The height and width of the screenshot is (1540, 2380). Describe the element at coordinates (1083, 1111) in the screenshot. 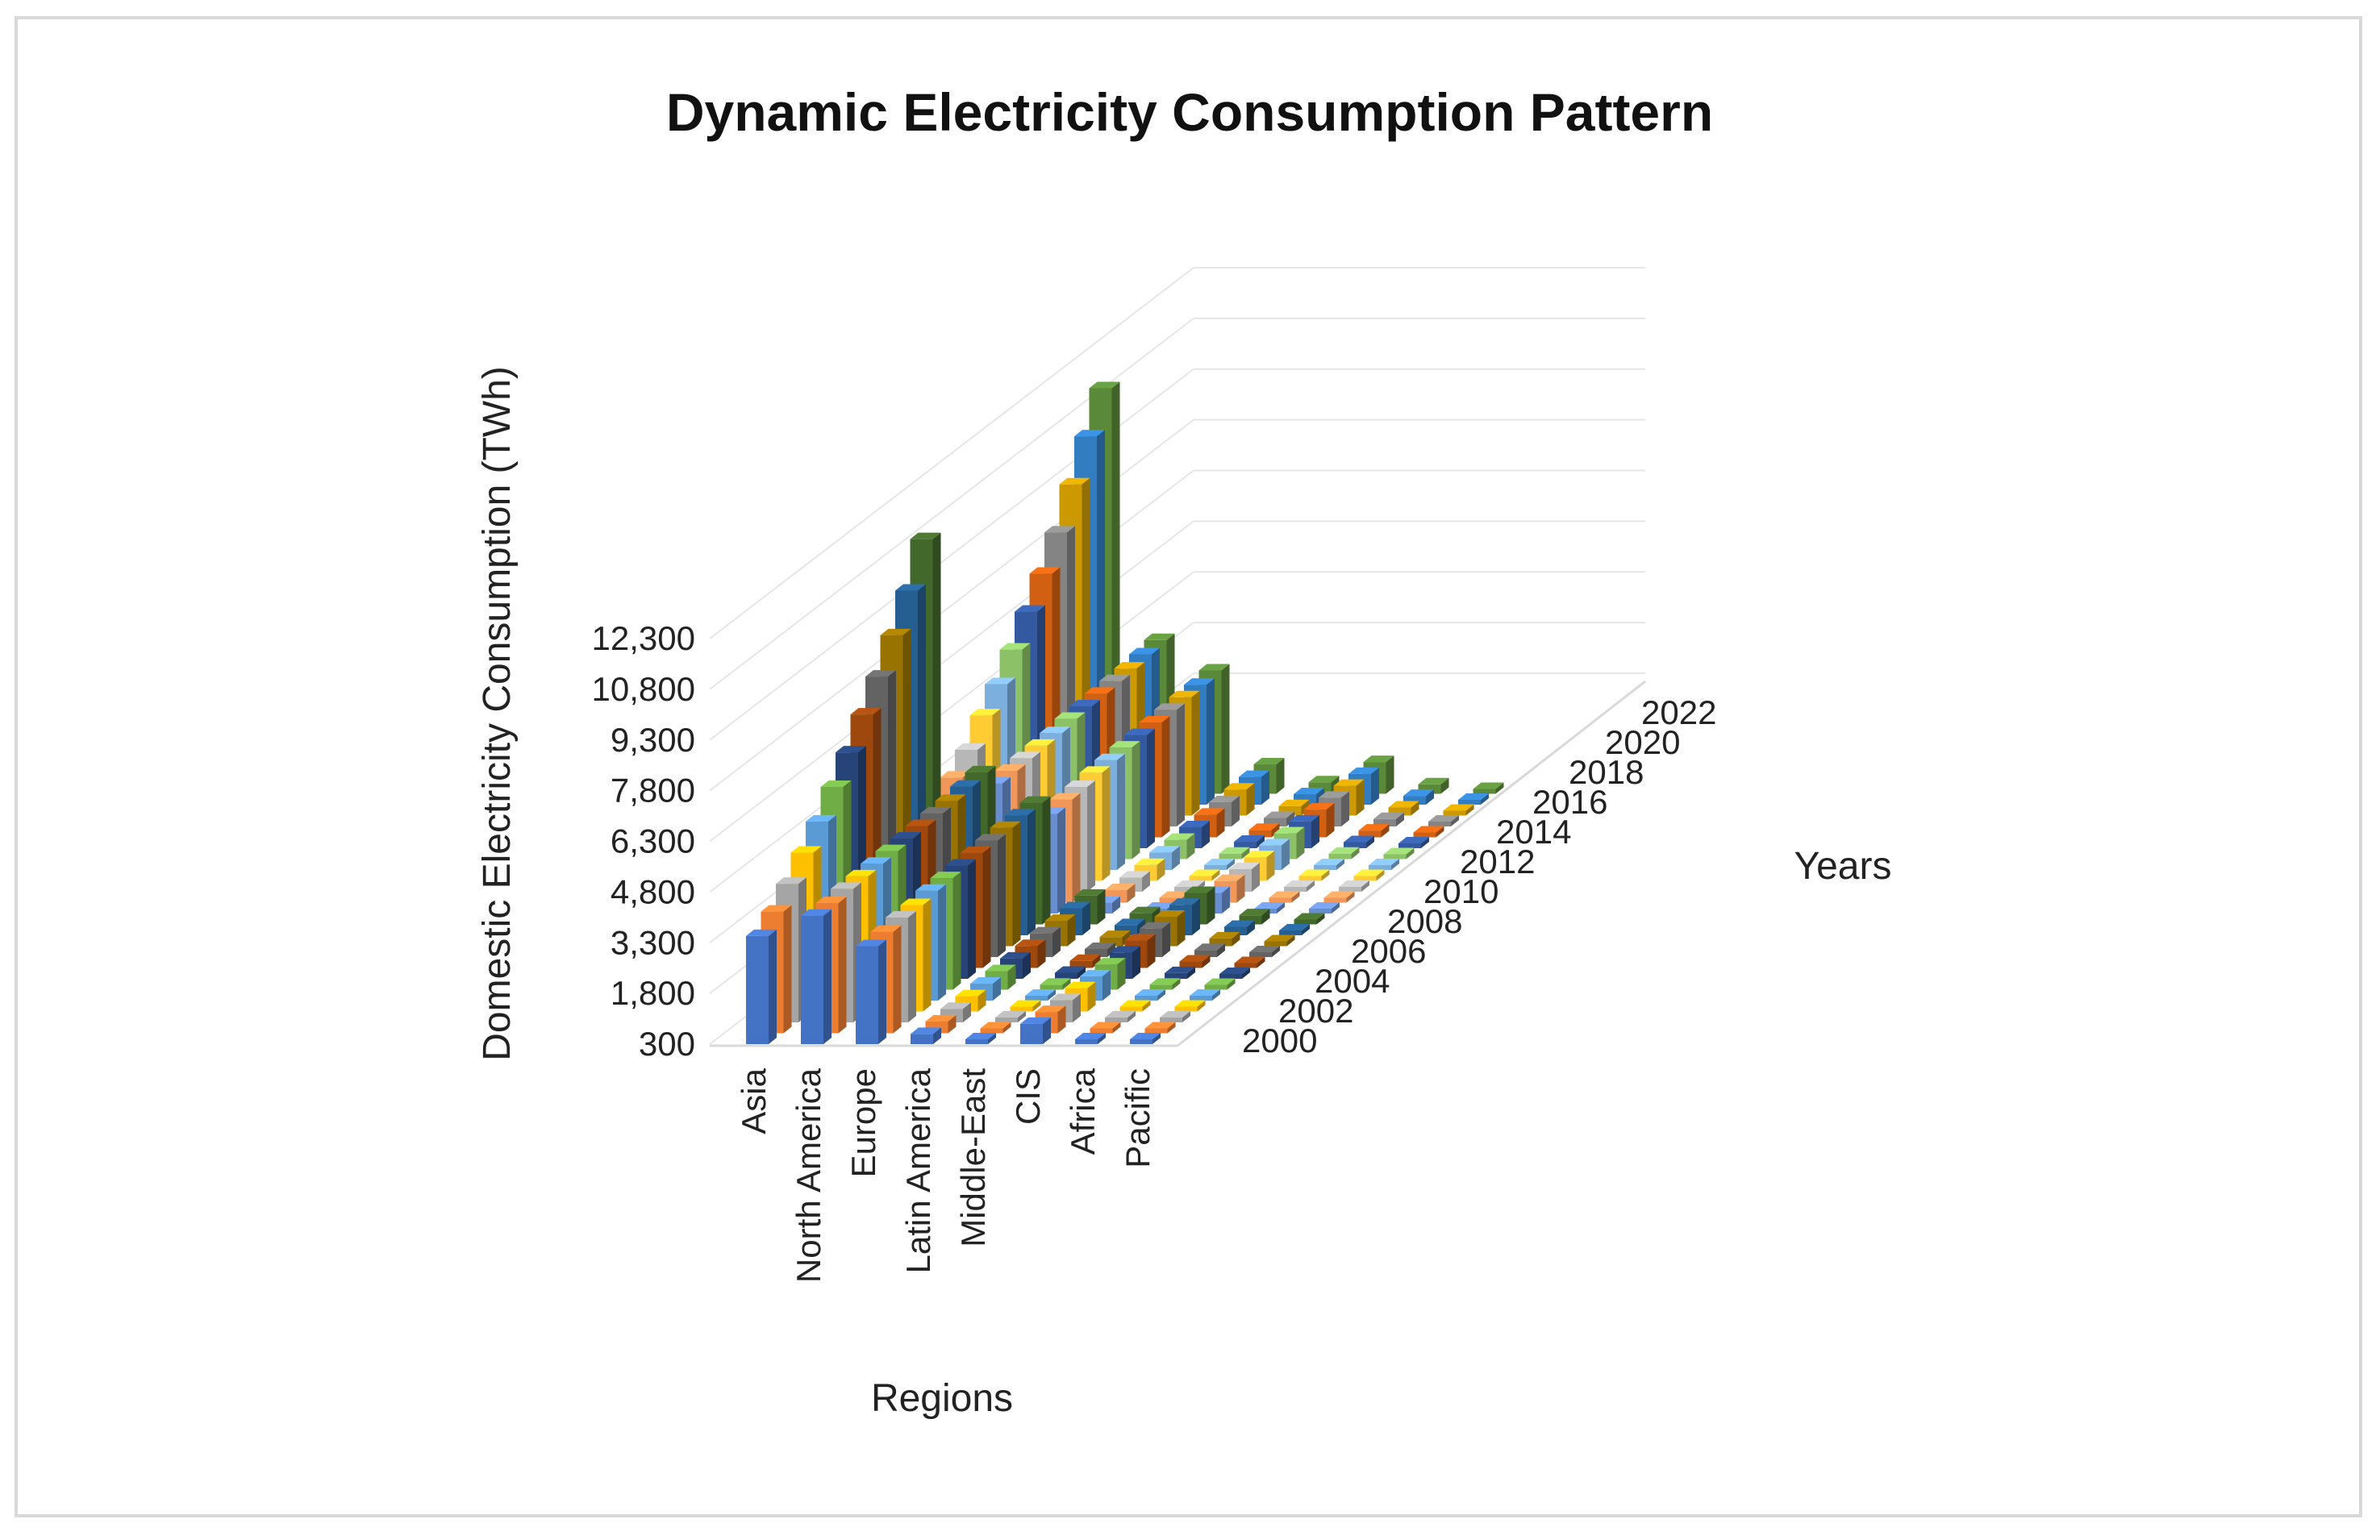

I see `region-tick-label: Africa` at that location.